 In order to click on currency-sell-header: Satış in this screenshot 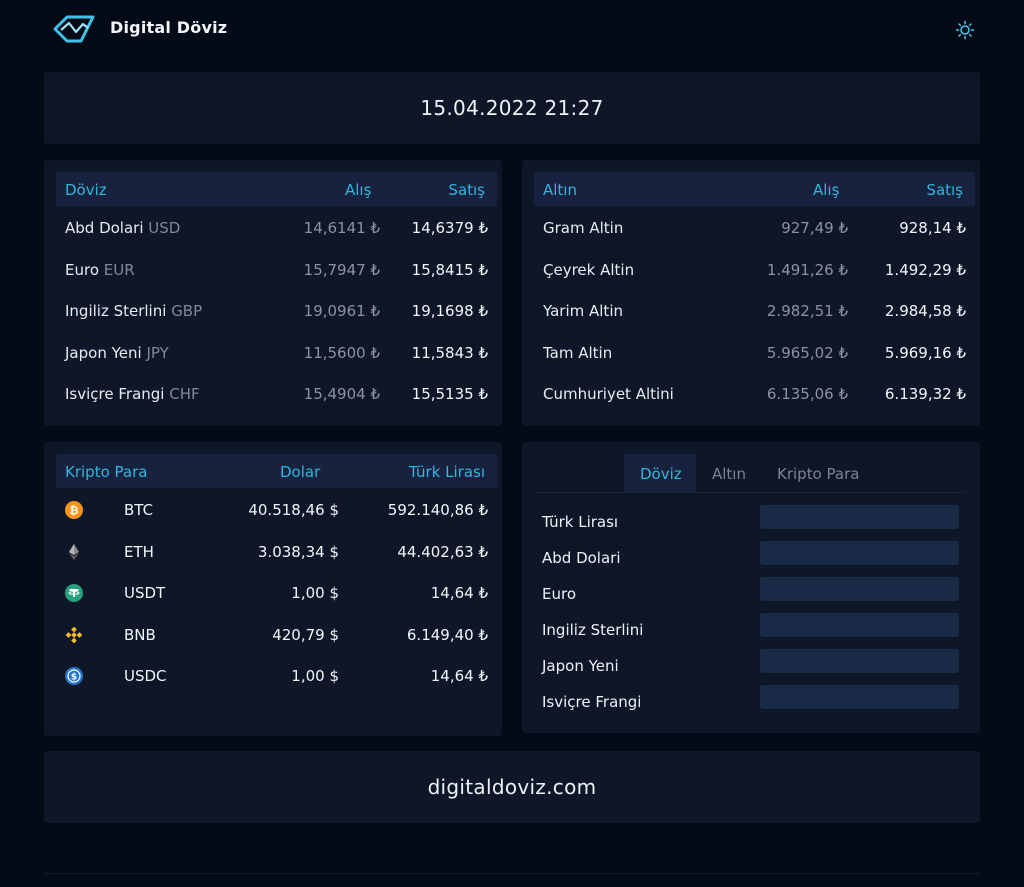, I will do `click(466, 190)`.